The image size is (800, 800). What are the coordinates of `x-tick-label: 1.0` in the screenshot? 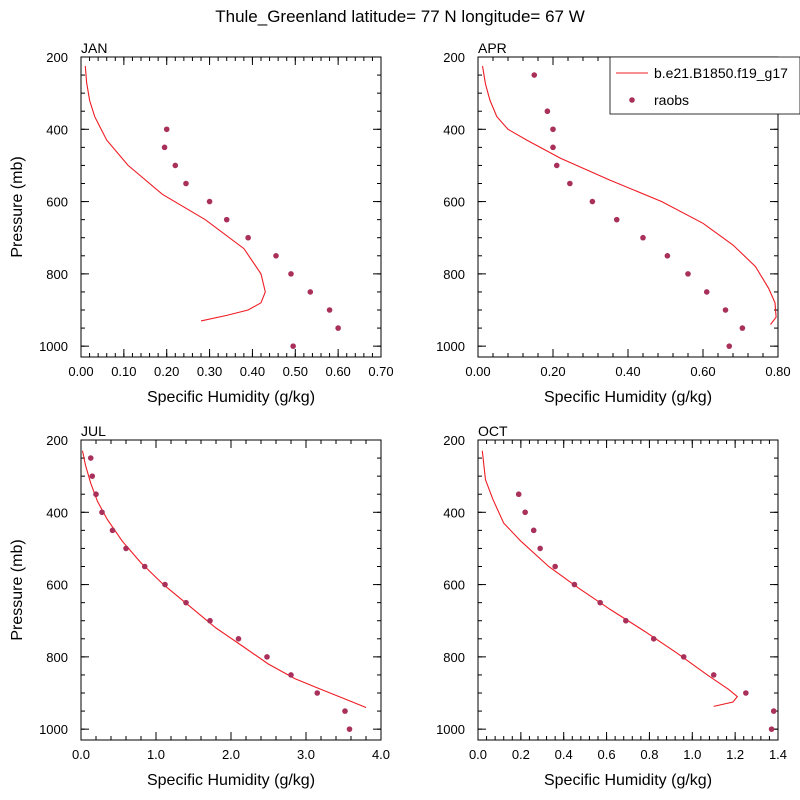 It's located at (692, 754).